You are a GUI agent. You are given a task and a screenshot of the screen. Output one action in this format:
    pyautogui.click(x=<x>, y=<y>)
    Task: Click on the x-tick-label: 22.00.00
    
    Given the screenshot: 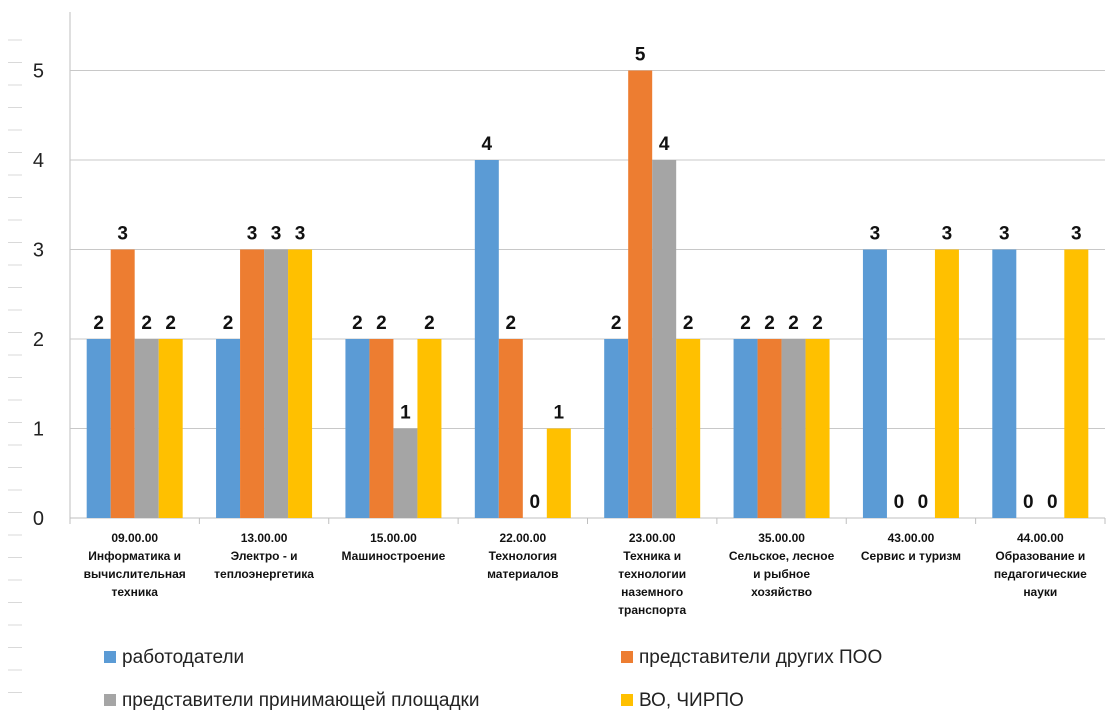 What is the action you would take?
    pyautogui.click(x=522, y=538)
    